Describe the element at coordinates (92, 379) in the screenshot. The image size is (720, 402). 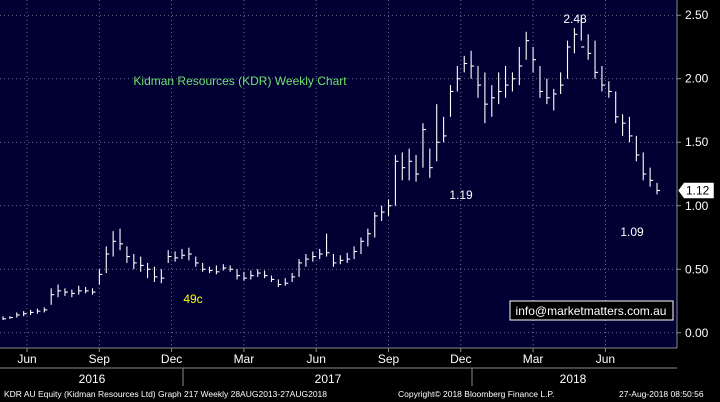
I see `x-year-label: 2016` at that location.